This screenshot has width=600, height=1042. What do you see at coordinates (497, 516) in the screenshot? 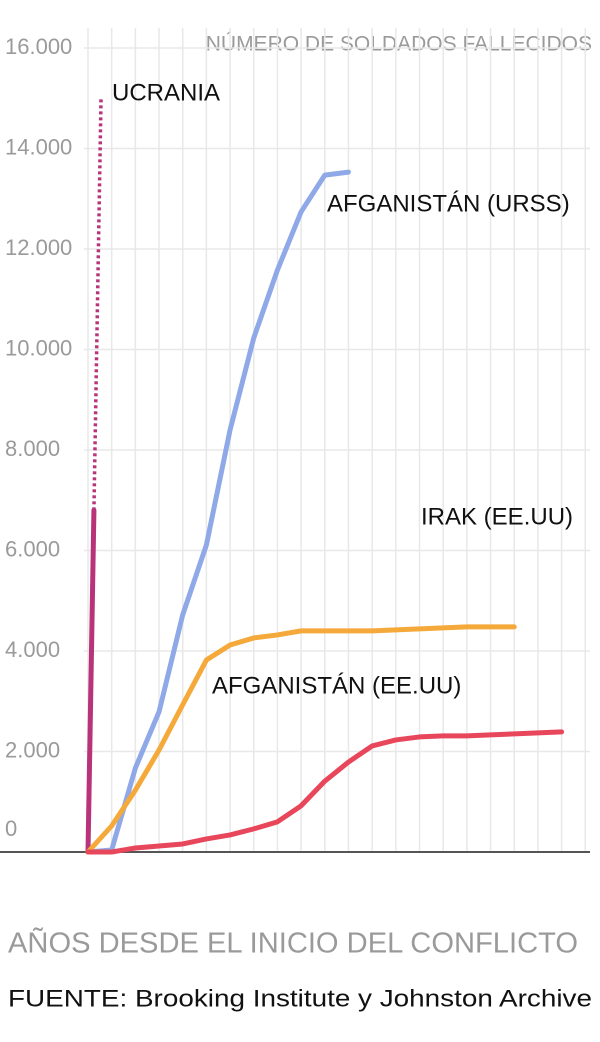
I see `series-label: IRAK (EE.UU)` at bounding box center [497, 516].